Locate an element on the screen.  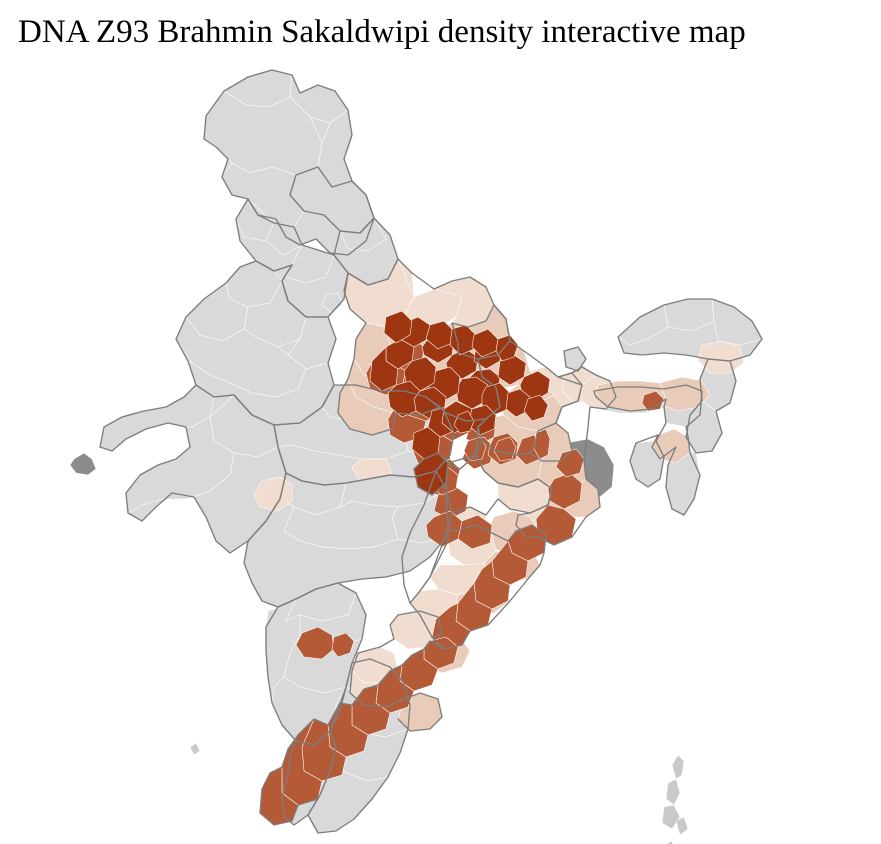
state-border-arunachal is located at coordinates (690, 330).